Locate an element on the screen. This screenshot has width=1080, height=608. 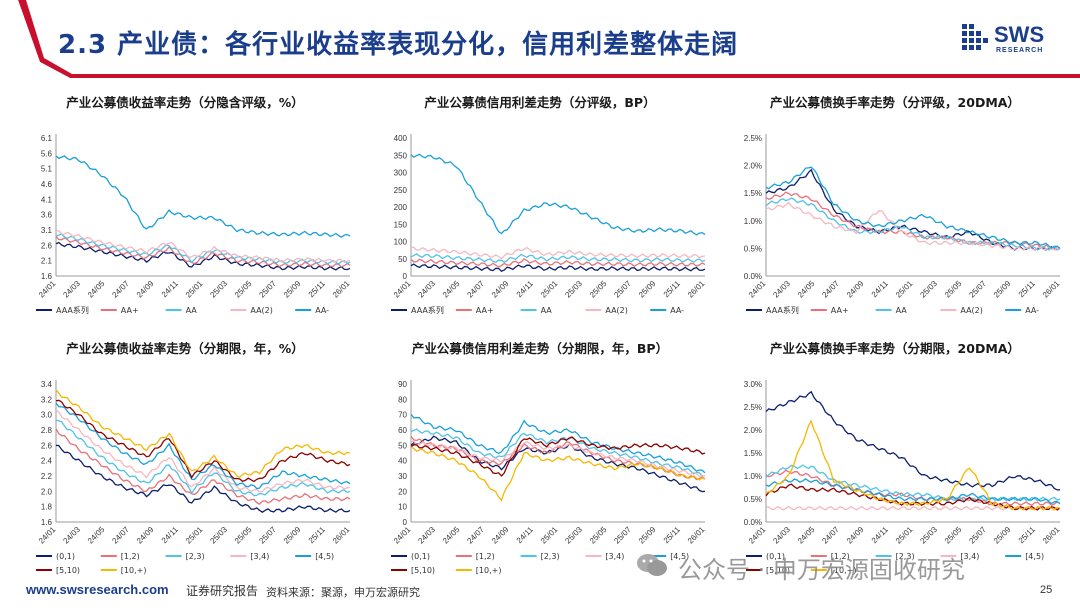
y-tick-label: 0.0% is located at coordinates (753, 522).